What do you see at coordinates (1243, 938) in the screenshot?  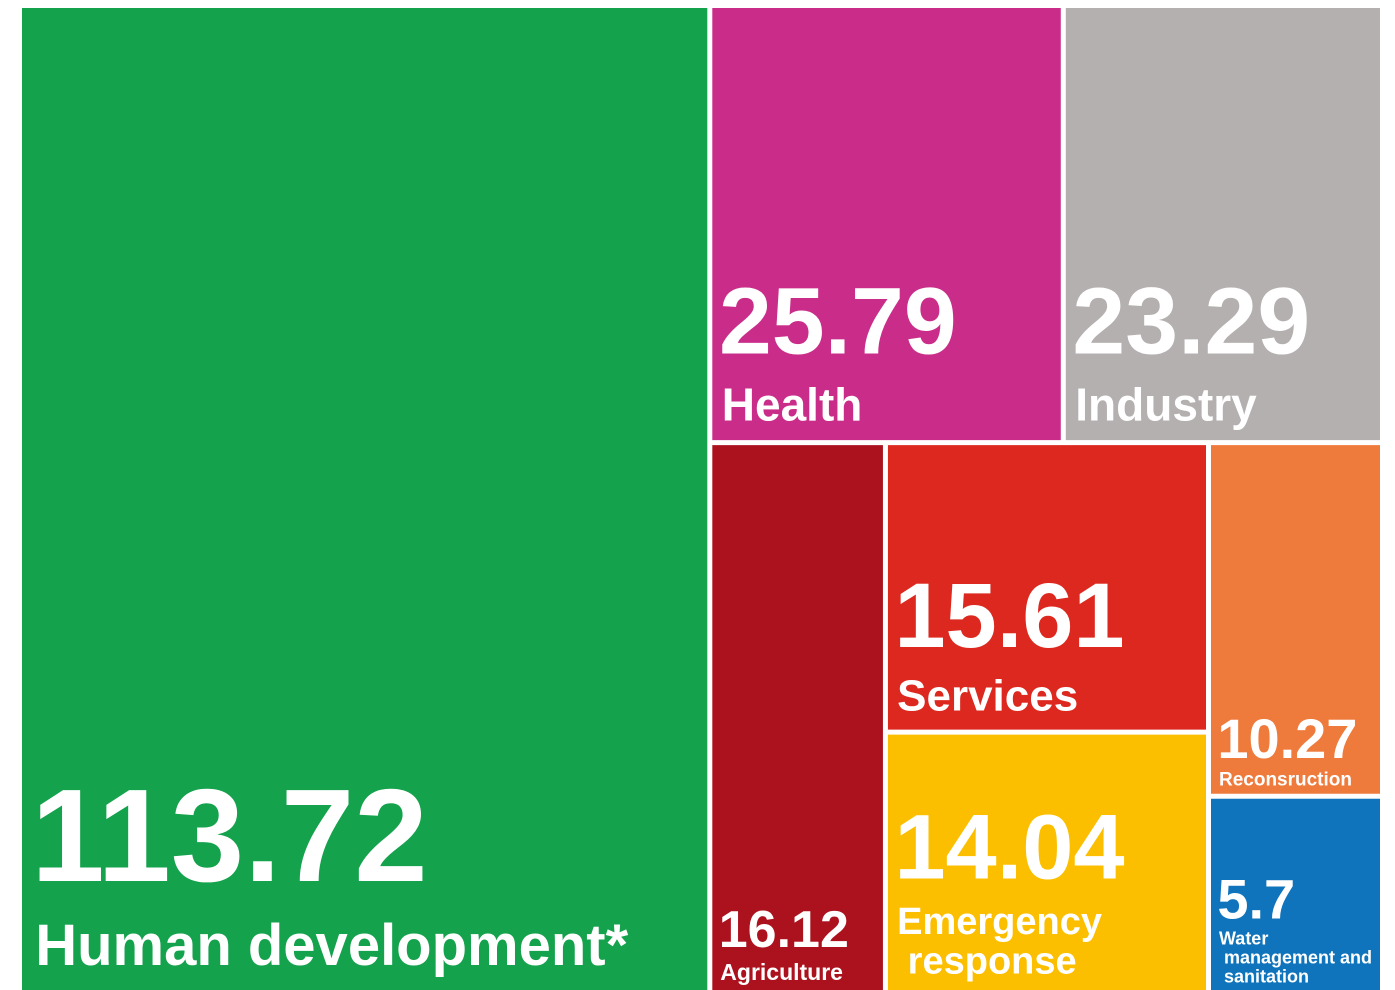 I see `label-line: Water` at bounding box center [1243, 938].